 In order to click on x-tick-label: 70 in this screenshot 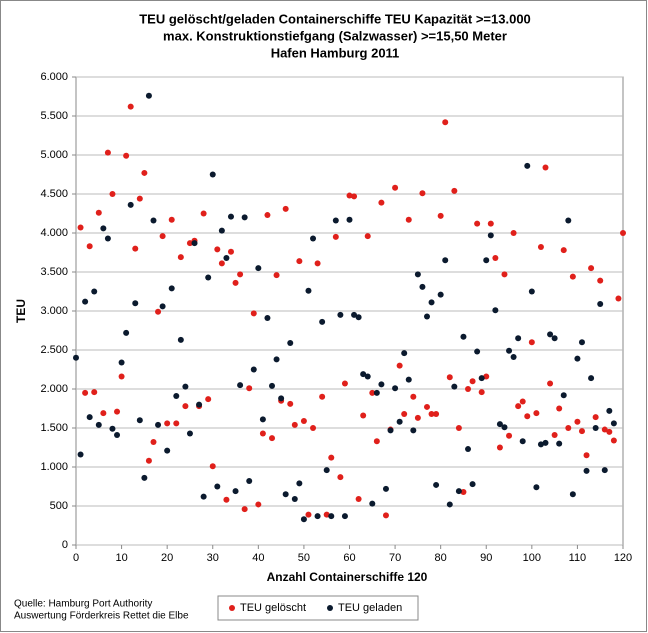, I will do `click(395, 558)`.